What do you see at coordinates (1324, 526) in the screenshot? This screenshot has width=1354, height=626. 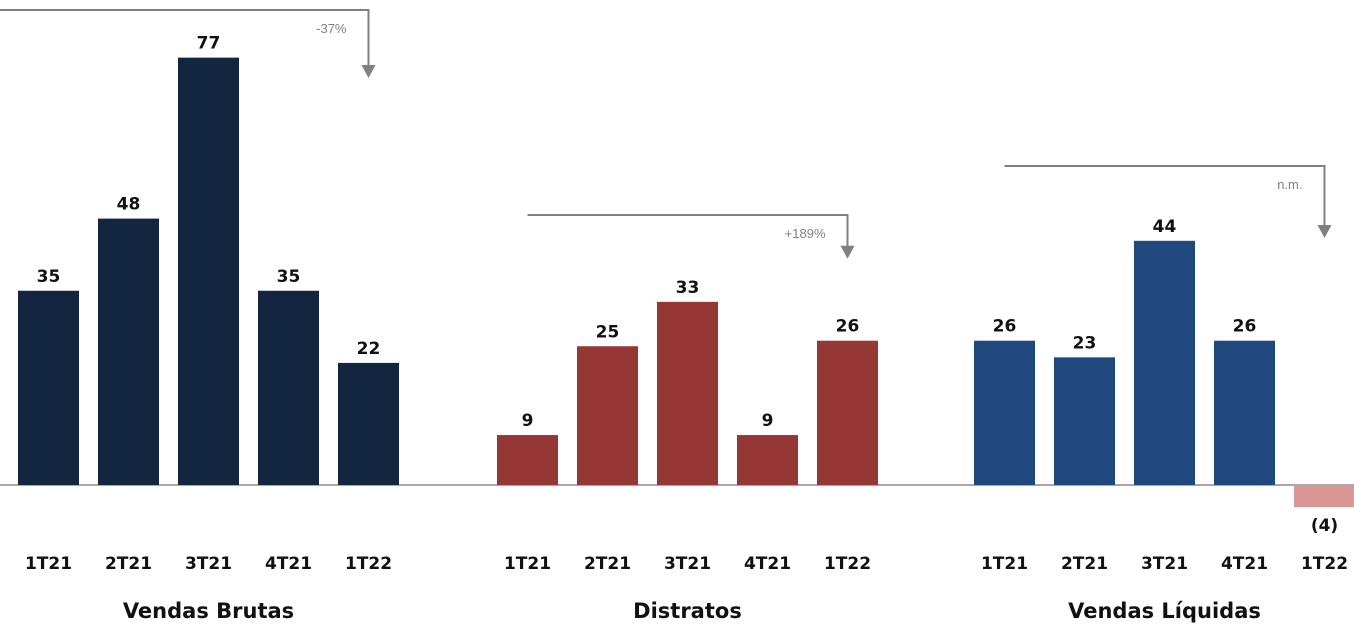 I see `chart-3-data-label-1T22: (4)` at bounding box center [1324, 526].